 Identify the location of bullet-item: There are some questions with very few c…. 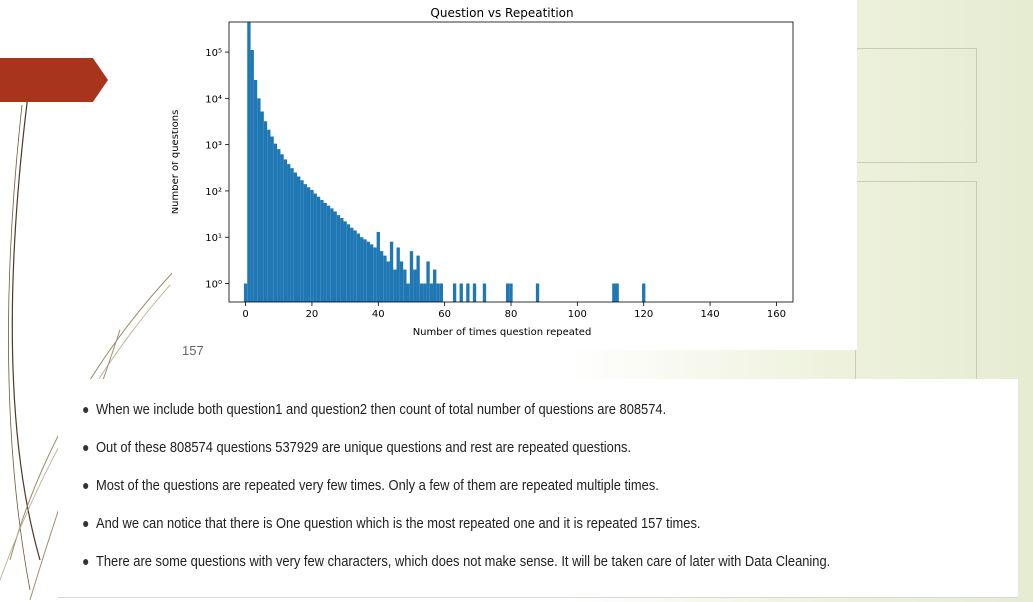
(456, 561).